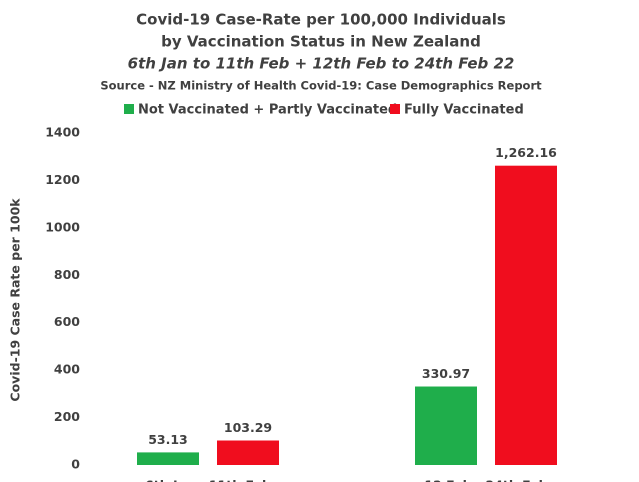 The height and width of the screenshot is (482, 639). What do you see at coordinates (62, 132) in the screenshot?
I see `y-tick-label: 1400` at bounding box center [62, 132].